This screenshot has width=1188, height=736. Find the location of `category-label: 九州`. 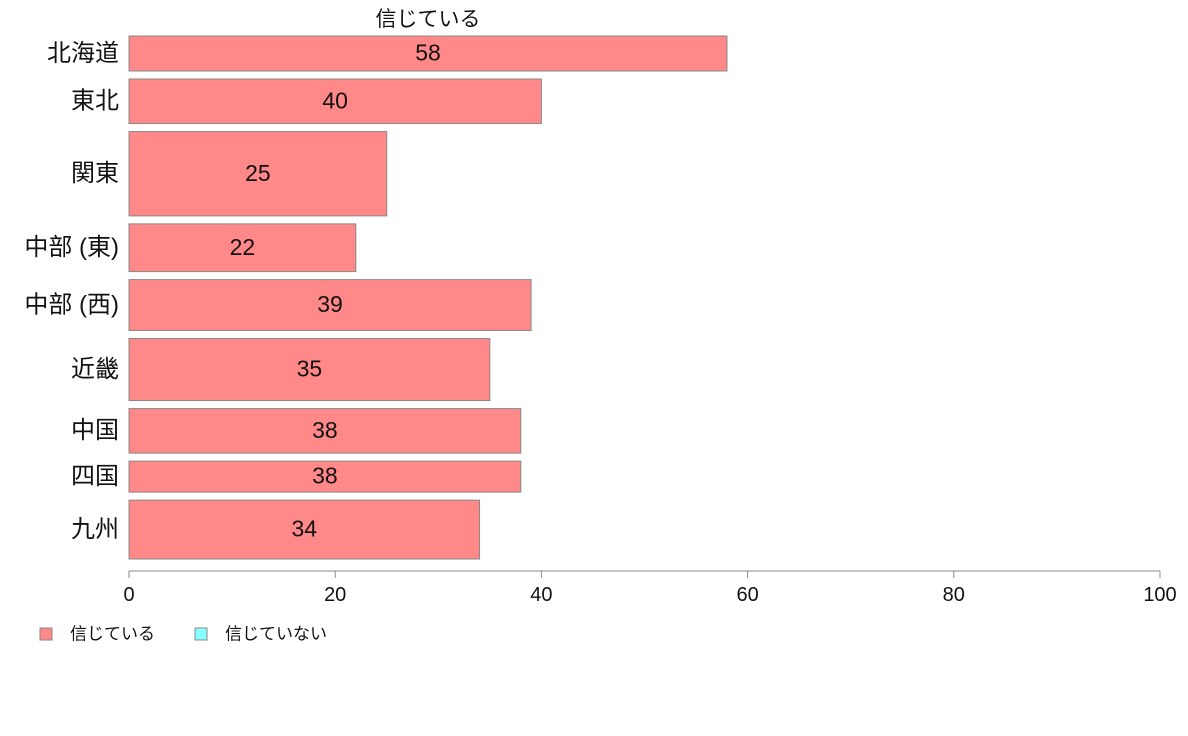

category-label: 九州 is located at coordinates (95, 529).